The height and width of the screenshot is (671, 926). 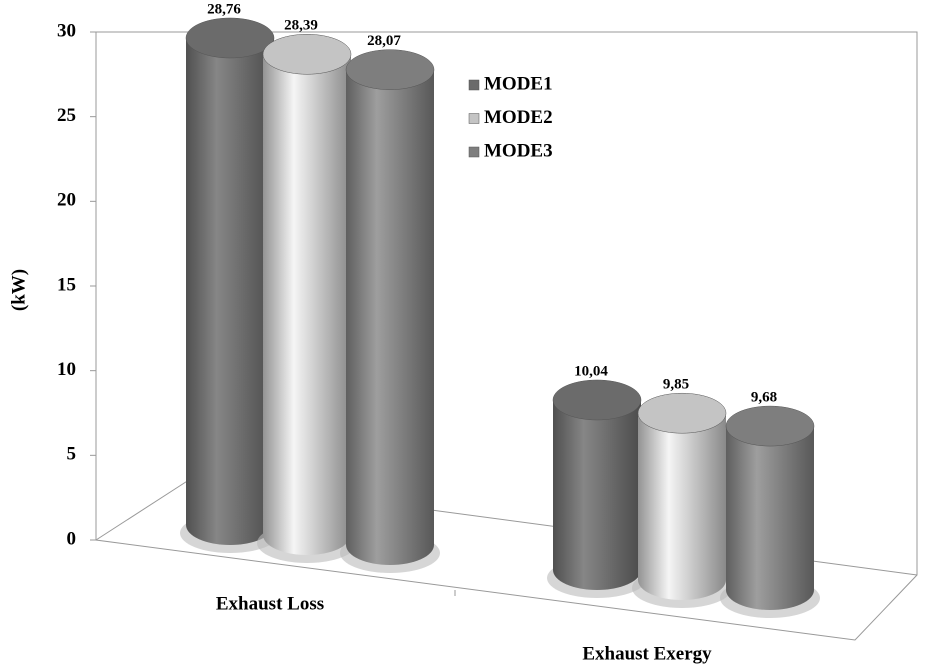 What do you see at coordinates (676, 385) in the screenshot?
I see `value-label: 9,85` at bounding box center [676, 385].